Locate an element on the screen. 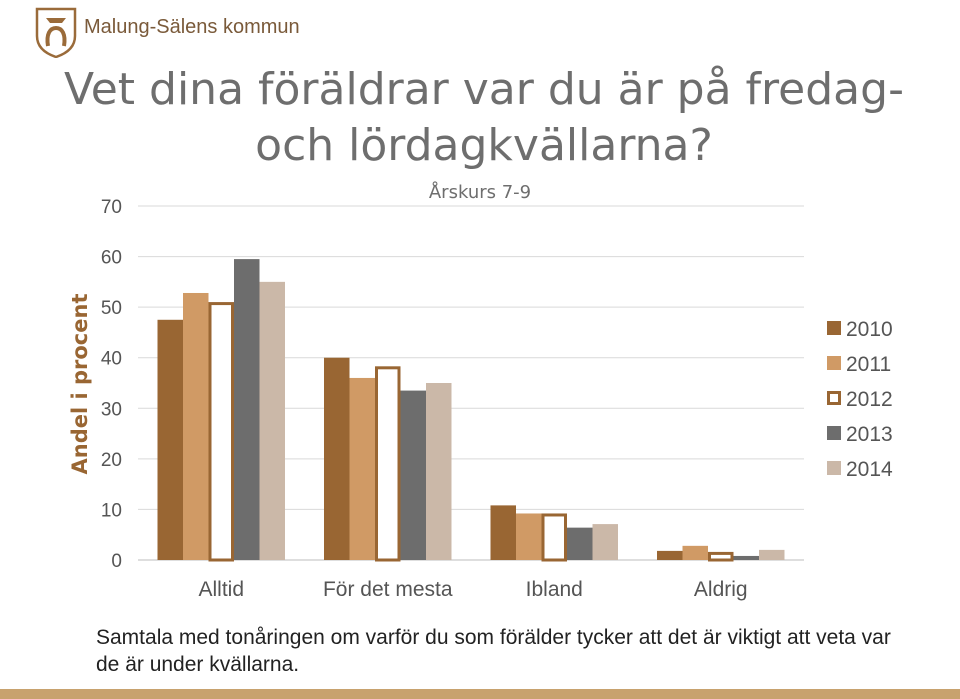 The height and width of the screenshot is (699, 960). bottom-accent-bar is located at coordinates (480, 694).